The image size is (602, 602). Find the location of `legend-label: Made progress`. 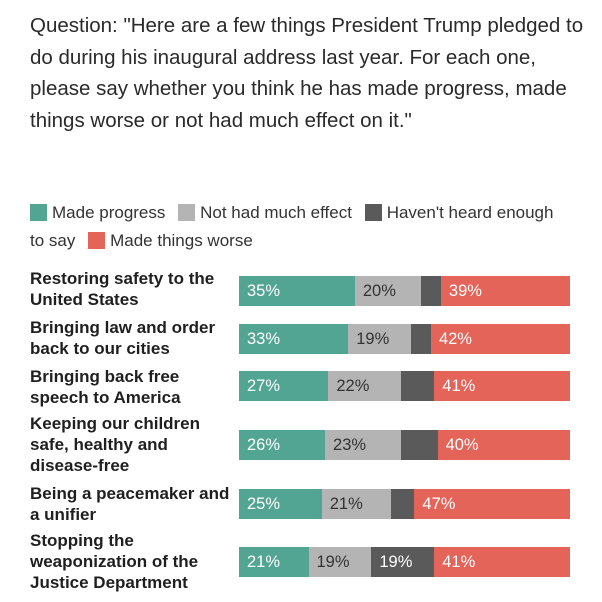

legend-label: Made progress is located at coordinates (109, 212).